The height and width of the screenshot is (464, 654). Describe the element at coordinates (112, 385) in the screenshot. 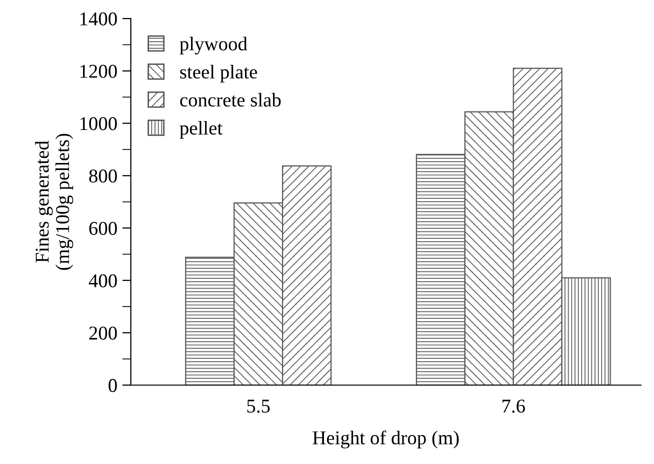

I see `y-tick-label: 0` at that location.